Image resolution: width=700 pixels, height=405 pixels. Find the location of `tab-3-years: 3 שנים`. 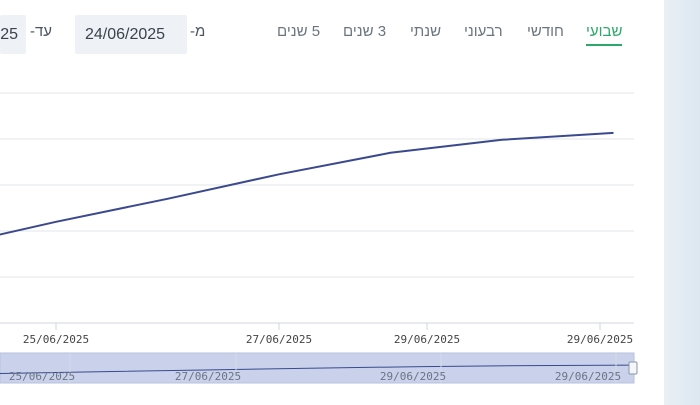

tab-3-years: 3 שנים is located at coordinates (365, 31).